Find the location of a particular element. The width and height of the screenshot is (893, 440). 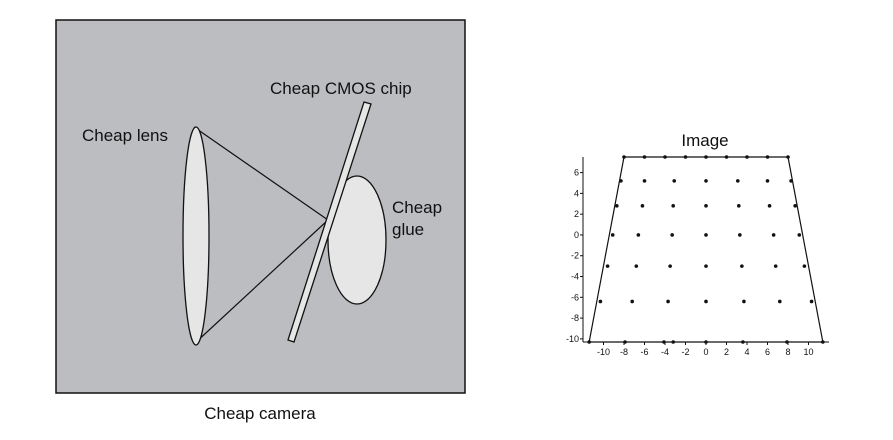

camera-caption: Cheap camera is located at coordinates (260, 413).